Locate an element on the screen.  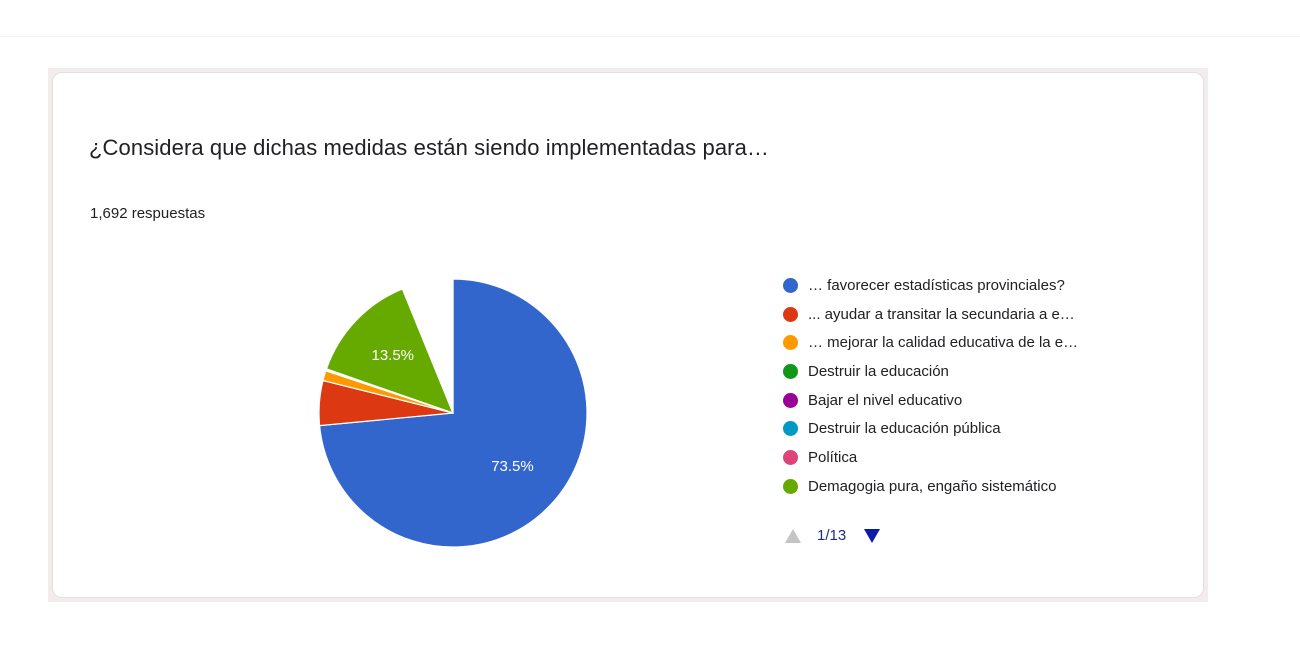
pie-slice-label: 13.5% is located at coordinates (392, 355).